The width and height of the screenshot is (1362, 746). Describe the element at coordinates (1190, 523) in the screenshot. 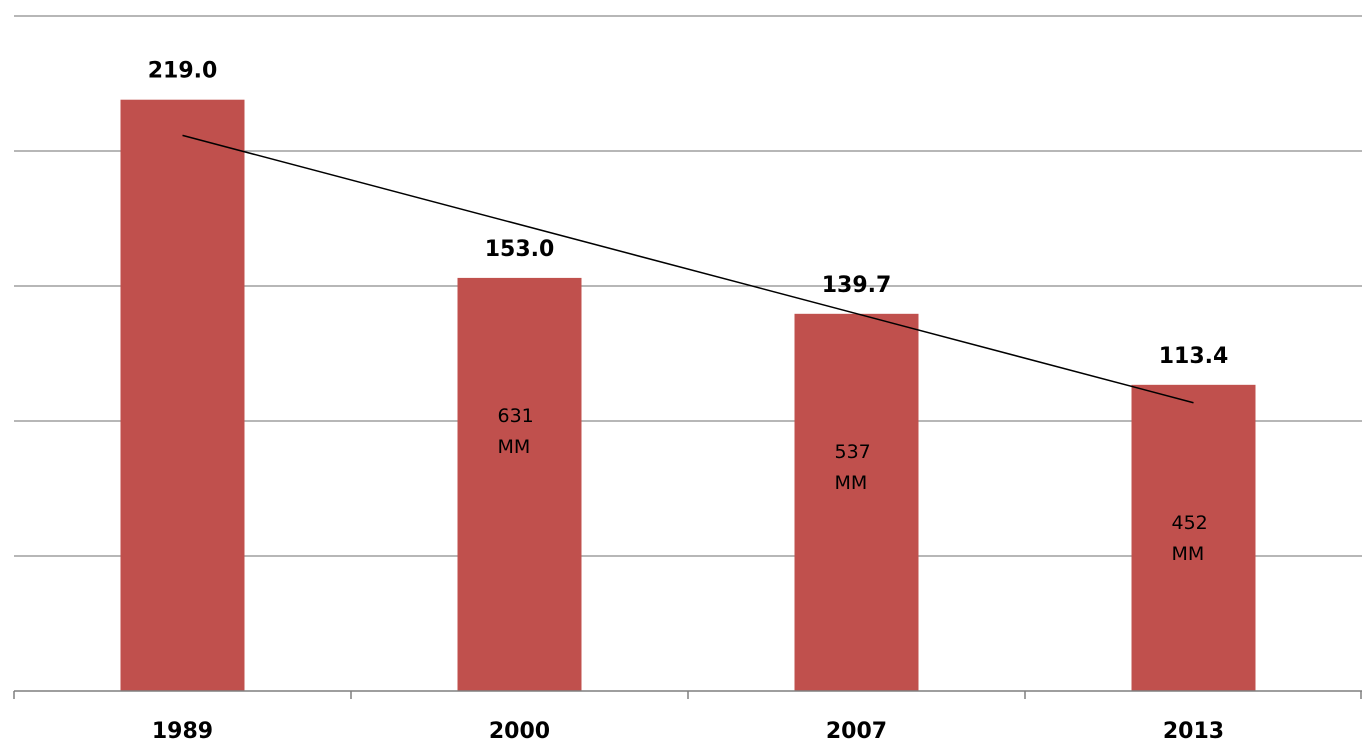

I see `annotation-value-2013: 452` at that location.